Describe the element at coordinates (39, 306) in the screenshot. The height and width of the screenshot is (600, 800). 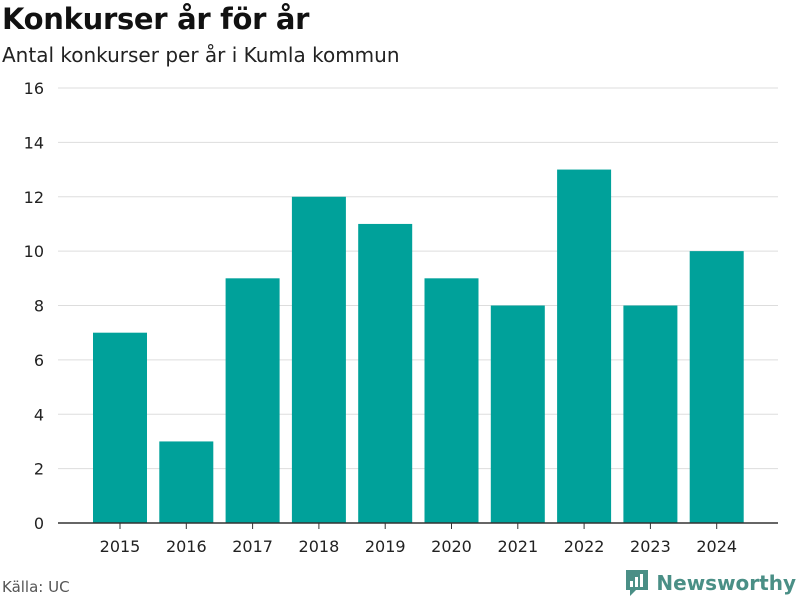
I see `y-tick-label: 8` at that location.